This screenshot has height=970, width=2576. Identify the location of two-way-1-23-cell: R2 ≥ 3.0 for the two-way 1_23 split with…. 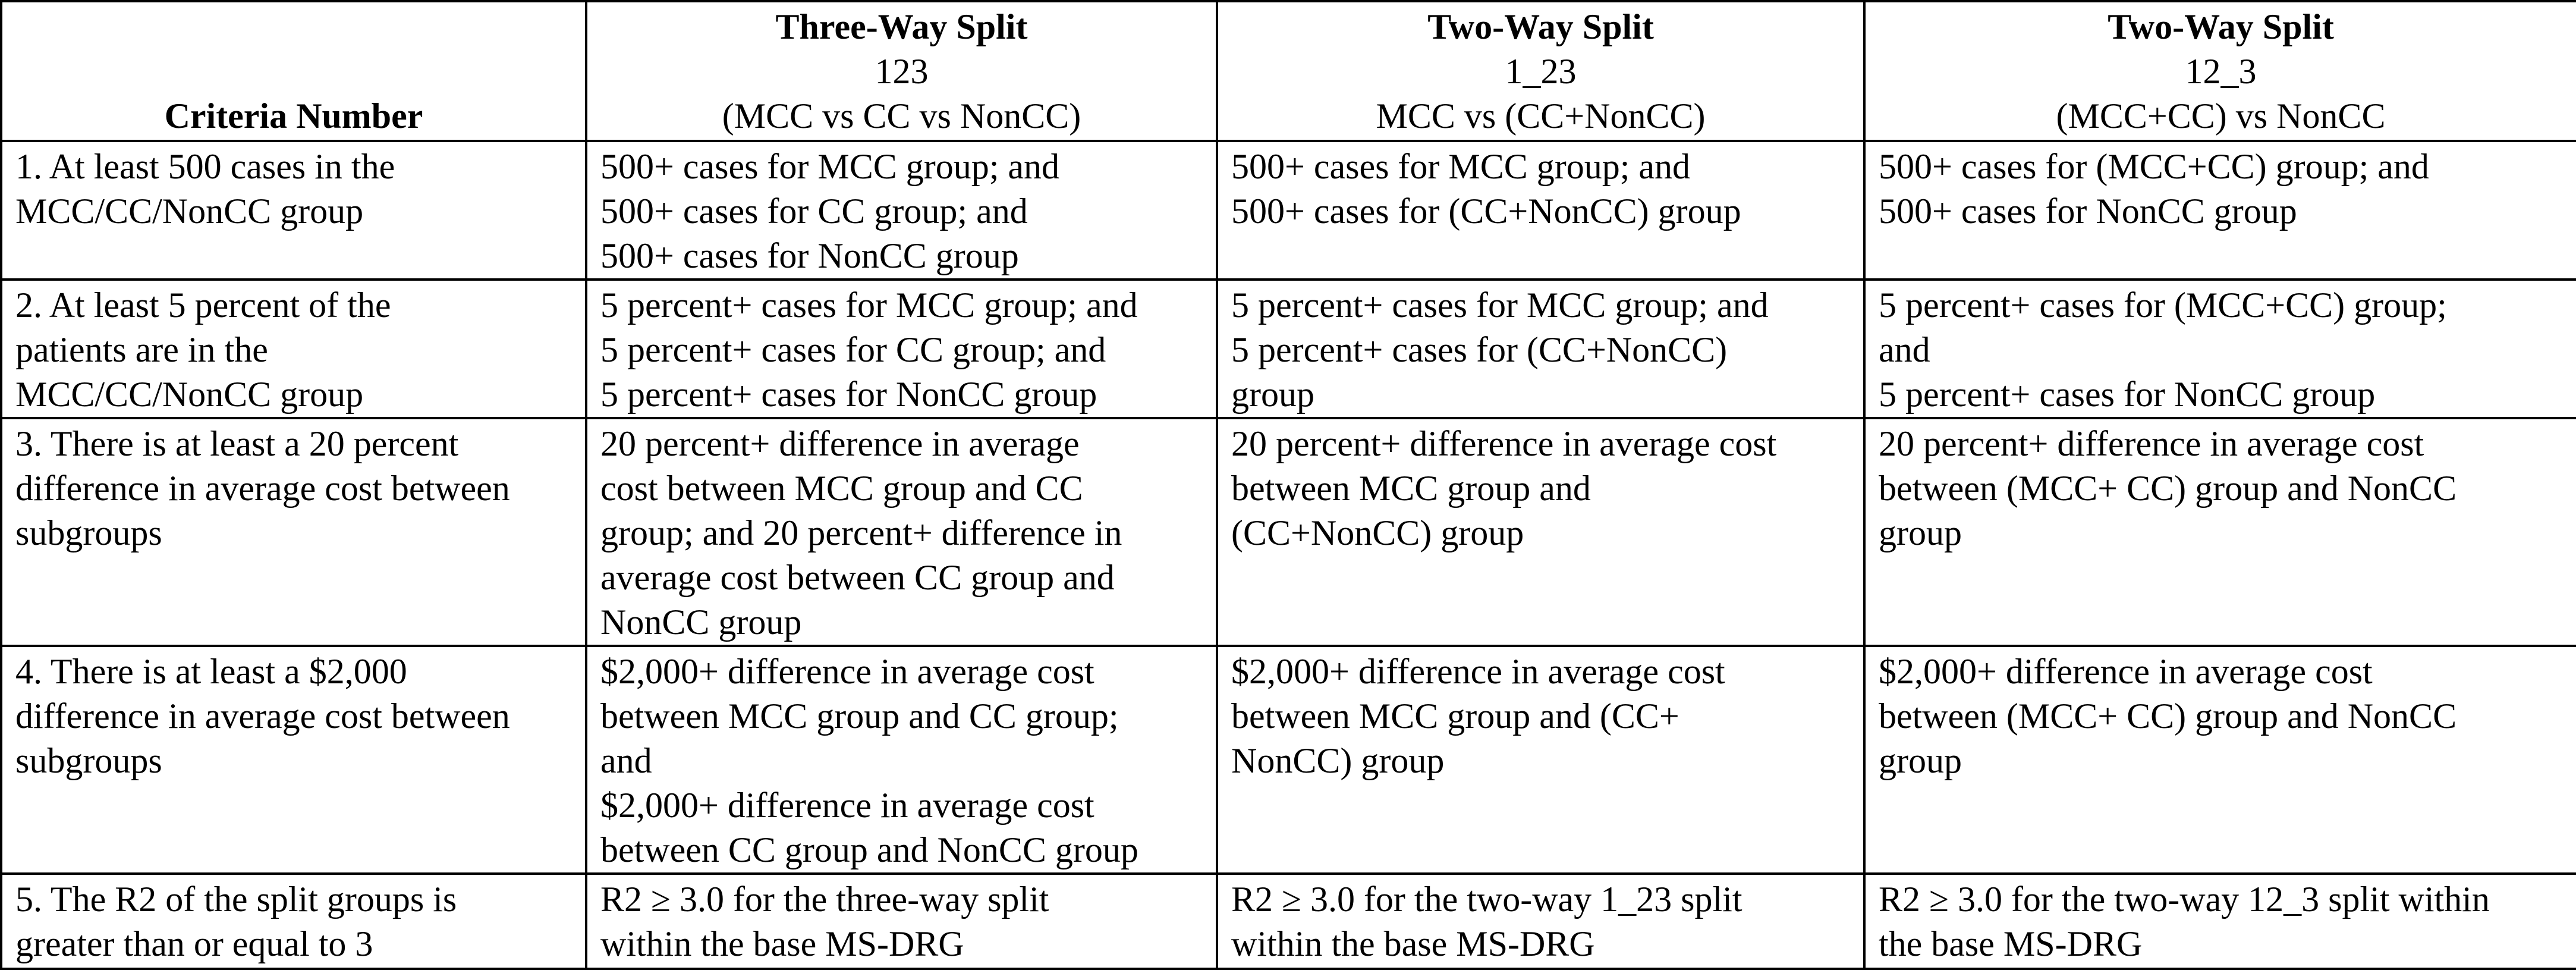
(1541, 921).